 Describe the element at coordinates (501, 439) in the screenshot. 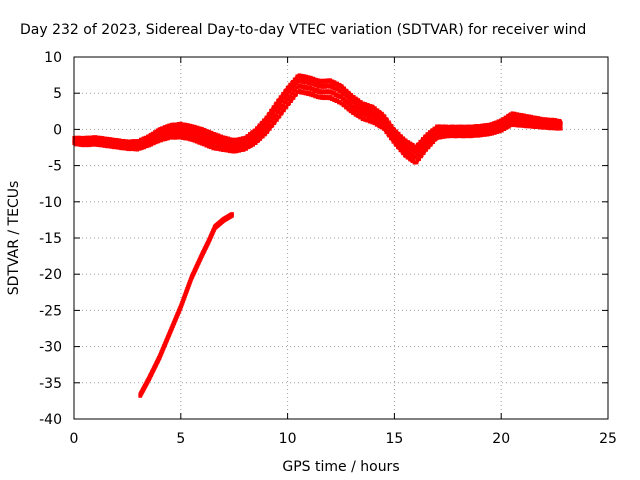

I see `x-tick-label: 20` at that location.